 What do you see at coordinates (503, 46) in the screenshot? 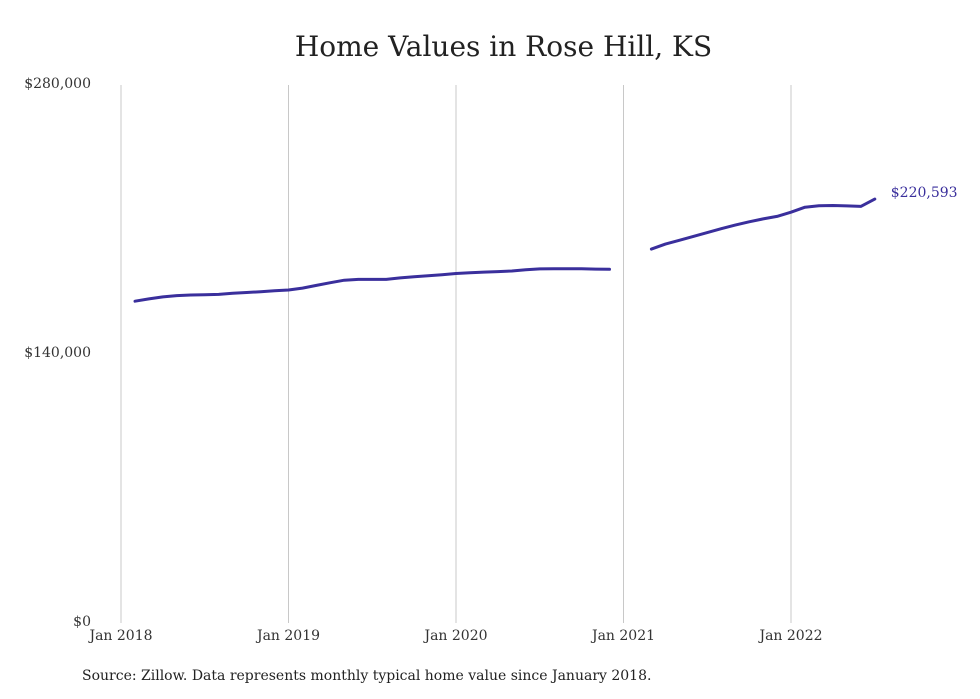
I see `chart-title: Home Values in Rose Hill, KS` at bounding box center [503, 46].